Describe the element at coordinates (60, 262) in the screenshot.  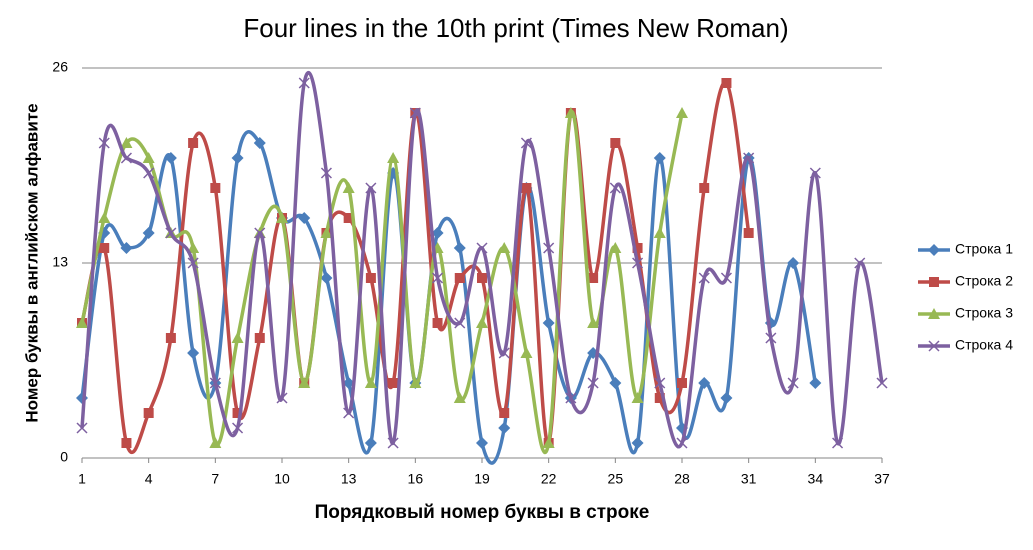
I see `y-tick-label: 13` at that location.